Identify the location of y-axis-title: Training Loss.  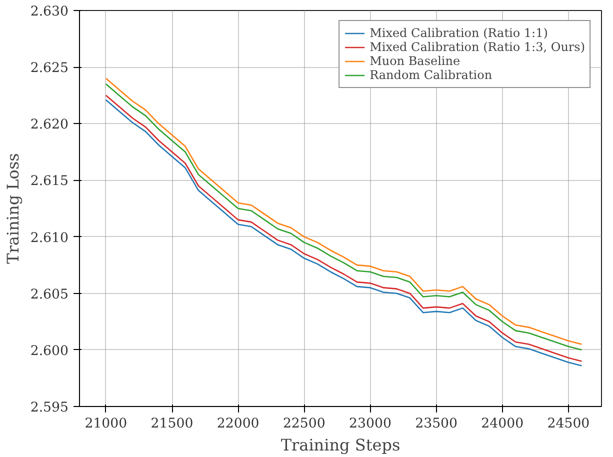
(12, 208).